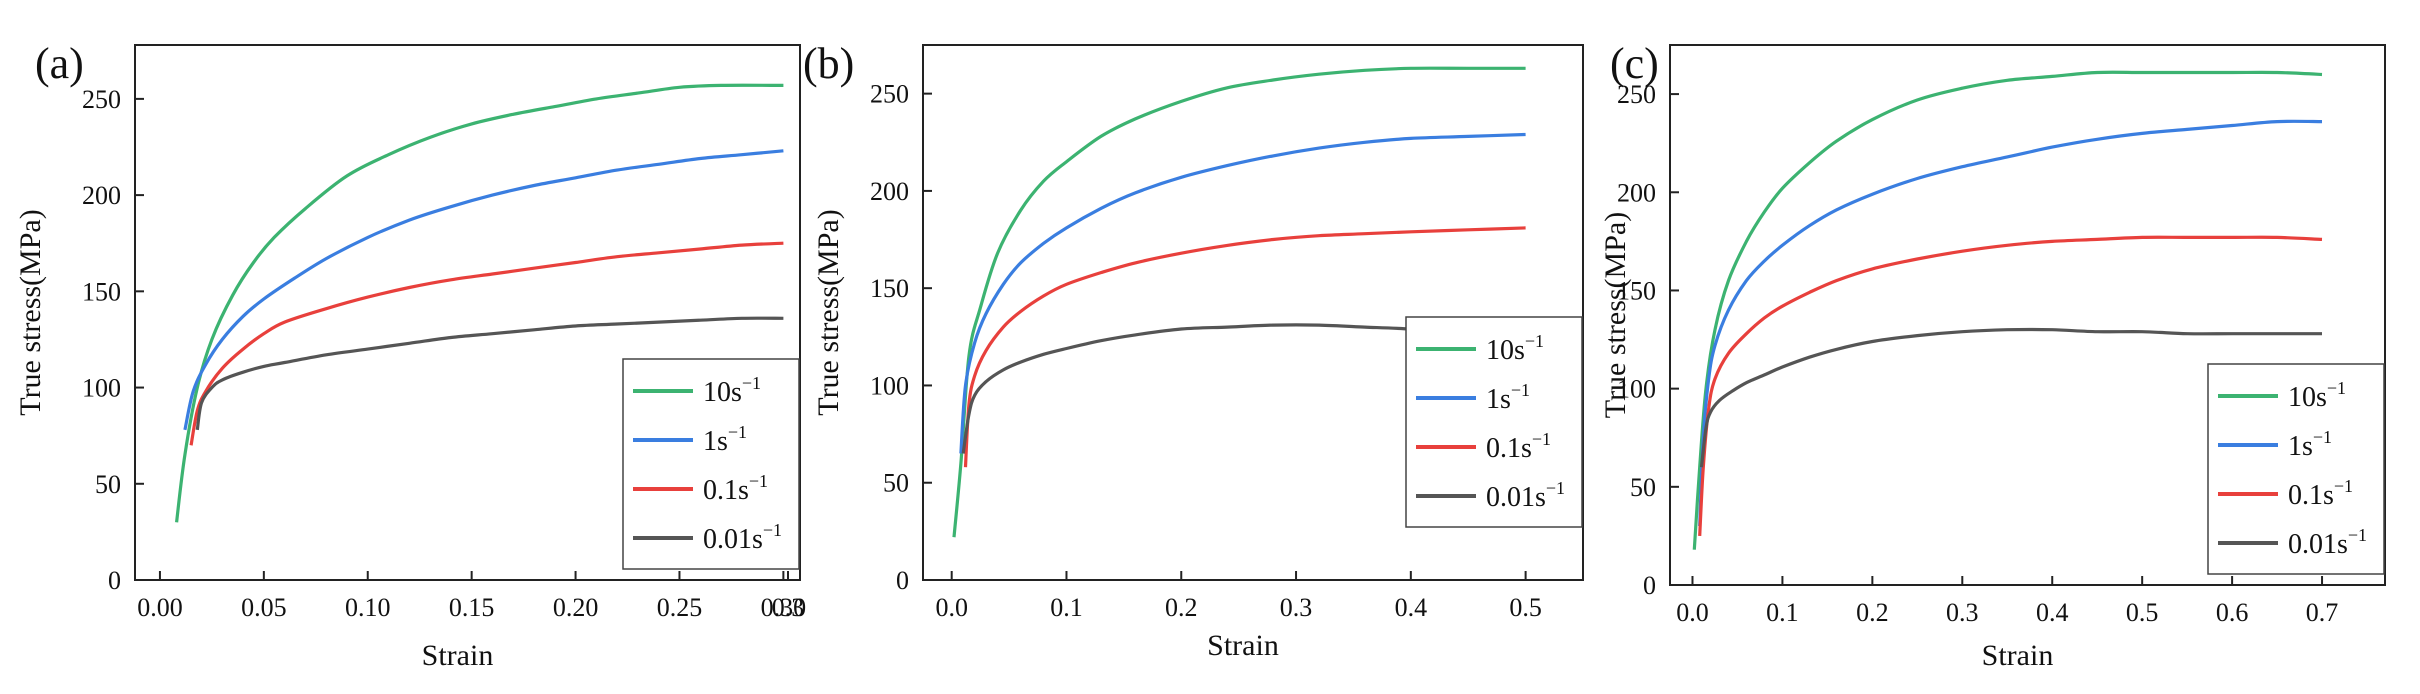  I want to click on x-tick-label: 0.05, so click(264, 607).